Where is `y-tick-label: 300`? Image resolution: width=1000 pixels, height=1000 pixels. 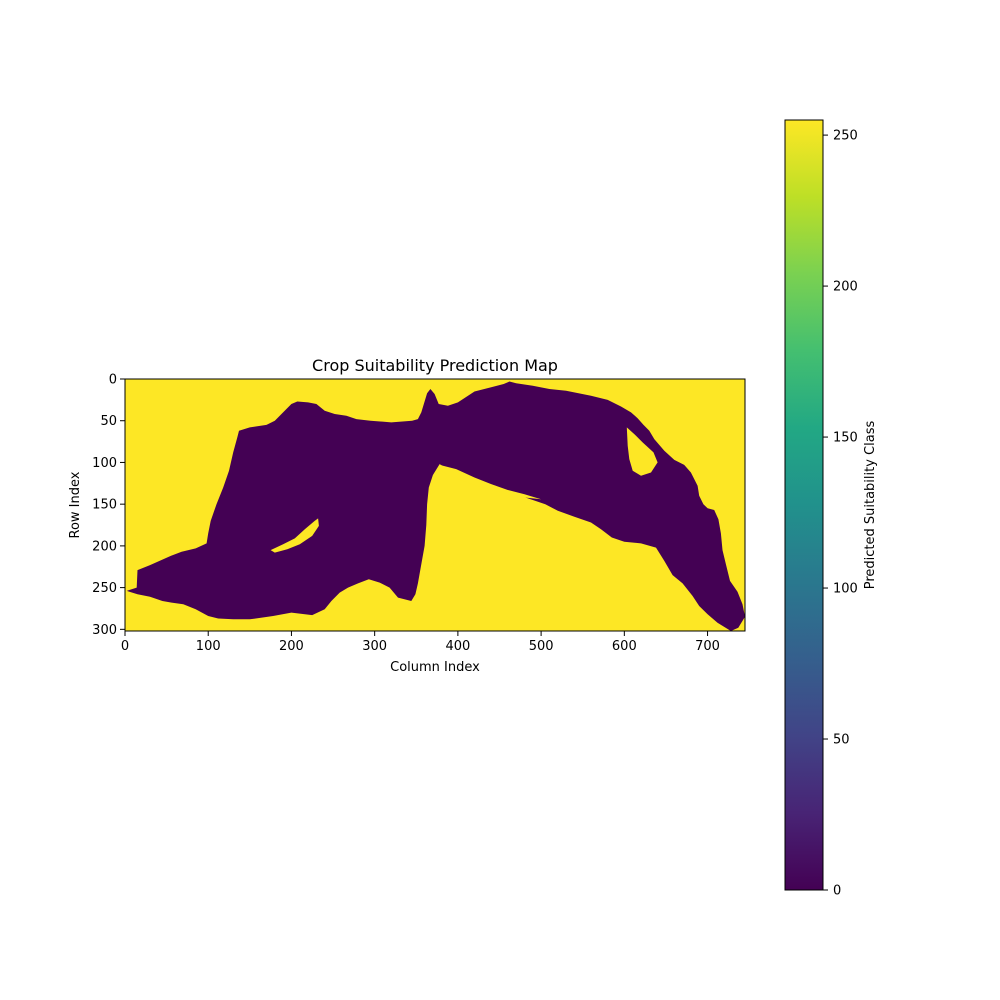
y-tick-label: 300 is located at coordinates (104, 630).